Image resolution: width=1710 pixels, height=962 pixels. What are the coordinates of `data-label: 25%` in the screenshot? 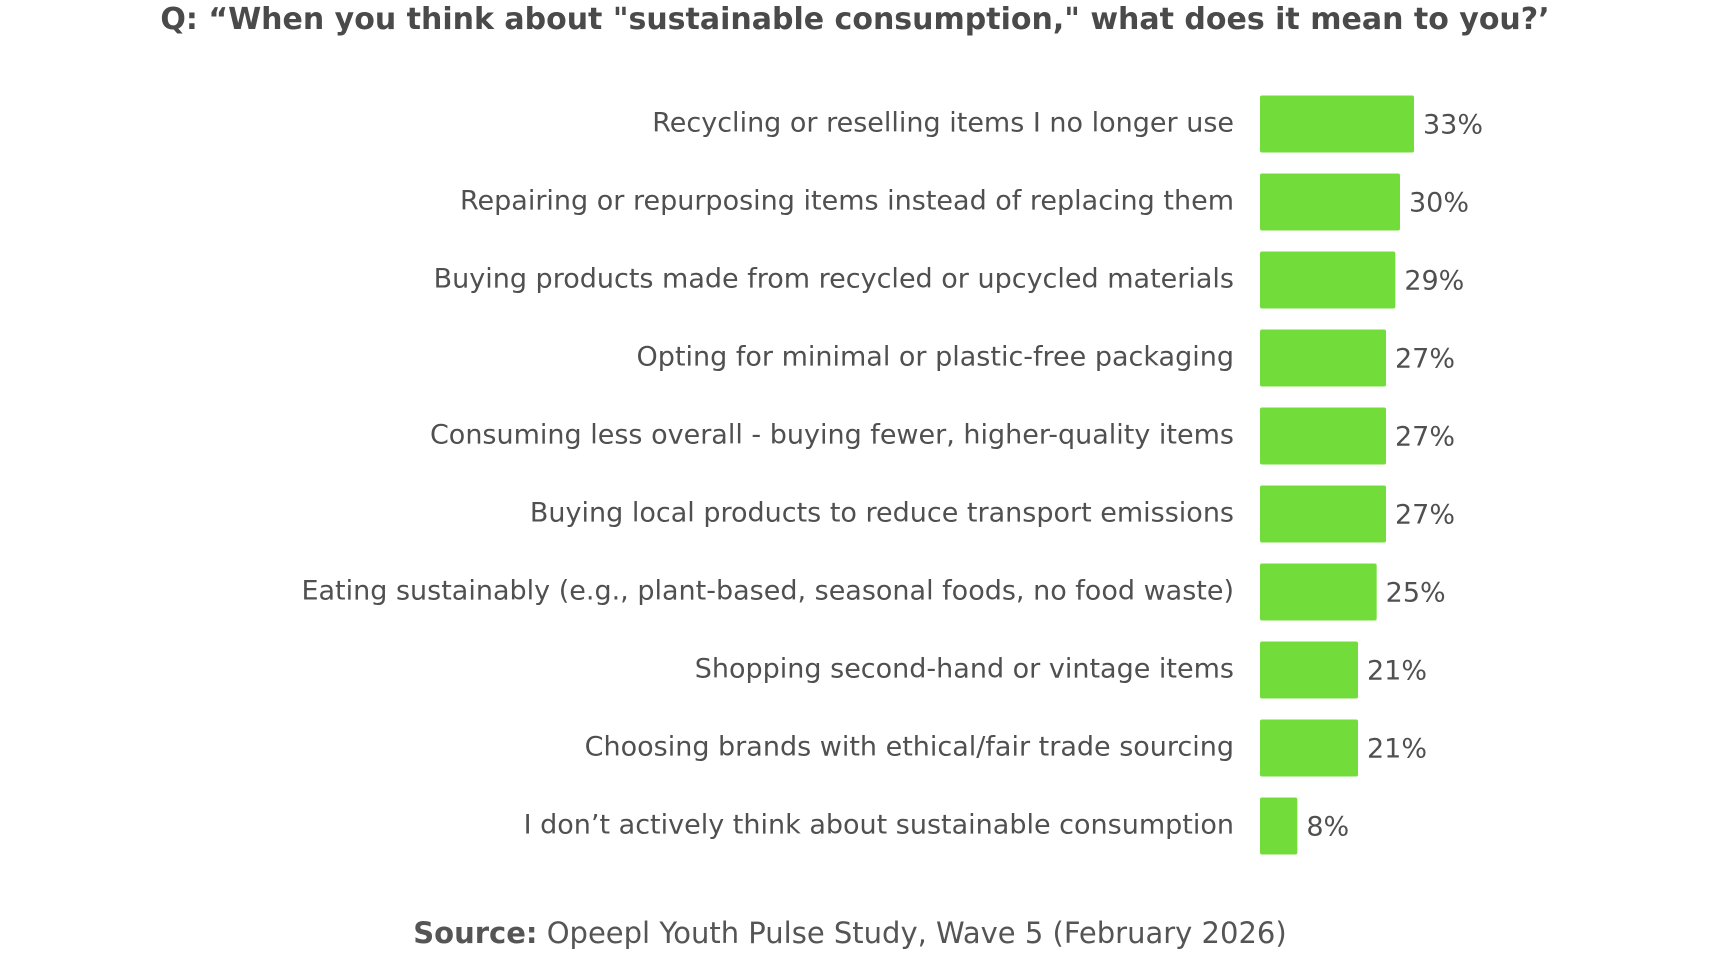 It's located at (1416, 593).